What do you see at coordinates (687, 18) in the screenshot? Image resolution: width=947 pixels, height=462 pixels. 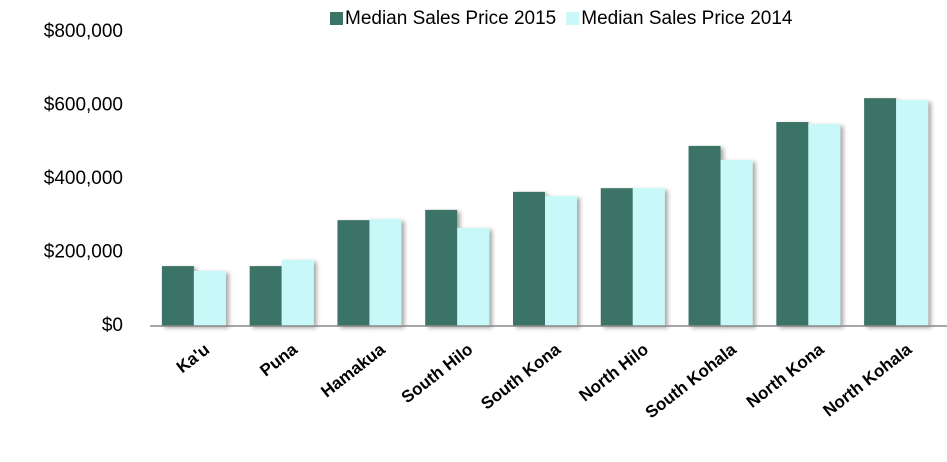 I see `legend-label: Median Sales Price 2014` at bounding box center [687, 18].